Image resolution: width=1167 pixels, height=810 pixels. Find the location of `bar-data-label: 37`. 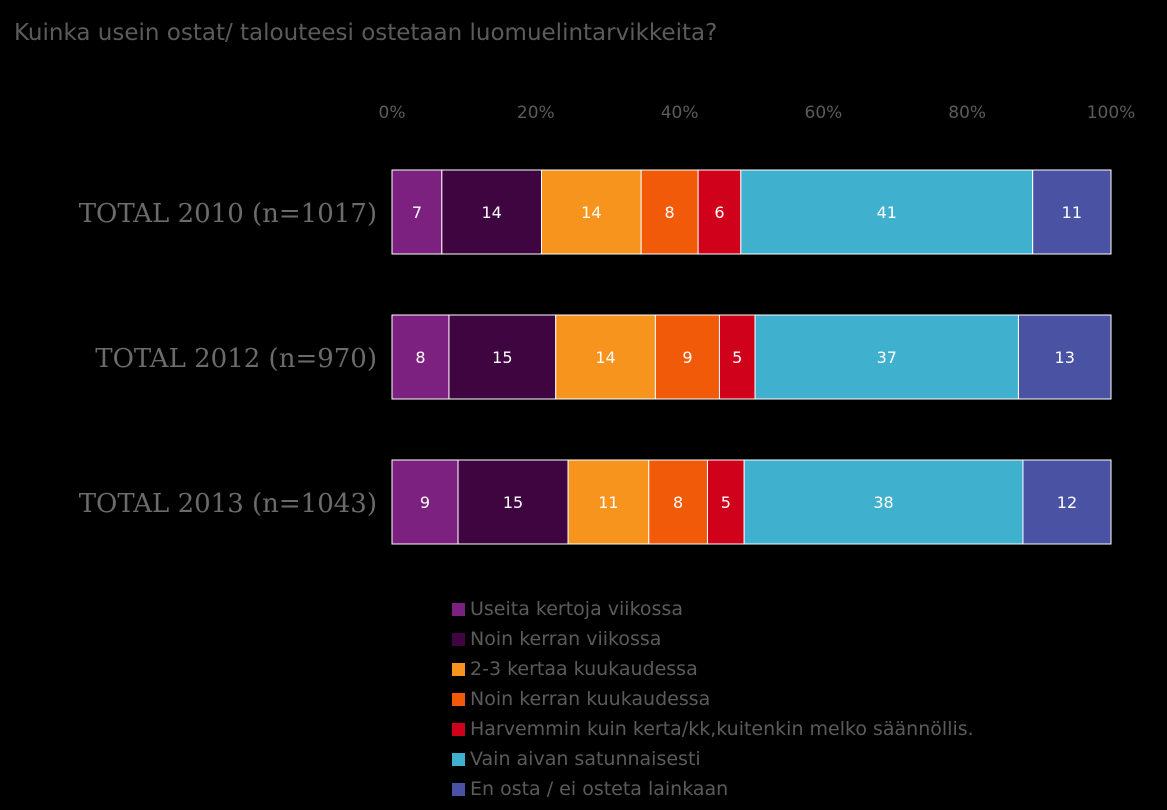

bar-data-label: 37 is located at coordinates (887, 357).